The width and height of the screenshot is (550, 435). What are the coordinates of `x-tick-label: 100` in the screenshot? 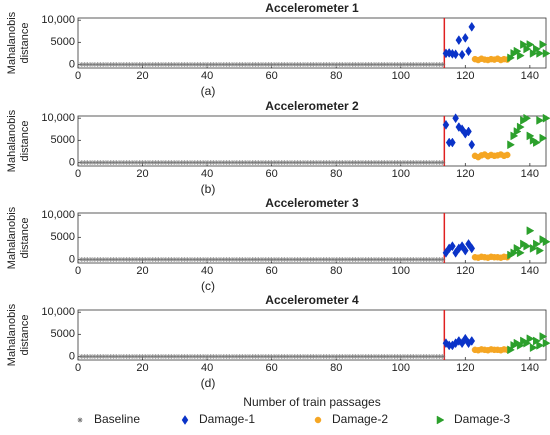 It's located at (401, 368).